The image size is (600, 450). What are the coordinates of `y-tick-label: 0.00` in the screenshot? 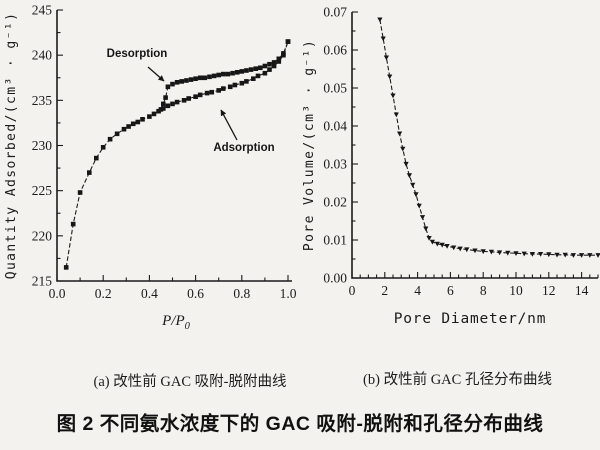 It's located at (335, 278).